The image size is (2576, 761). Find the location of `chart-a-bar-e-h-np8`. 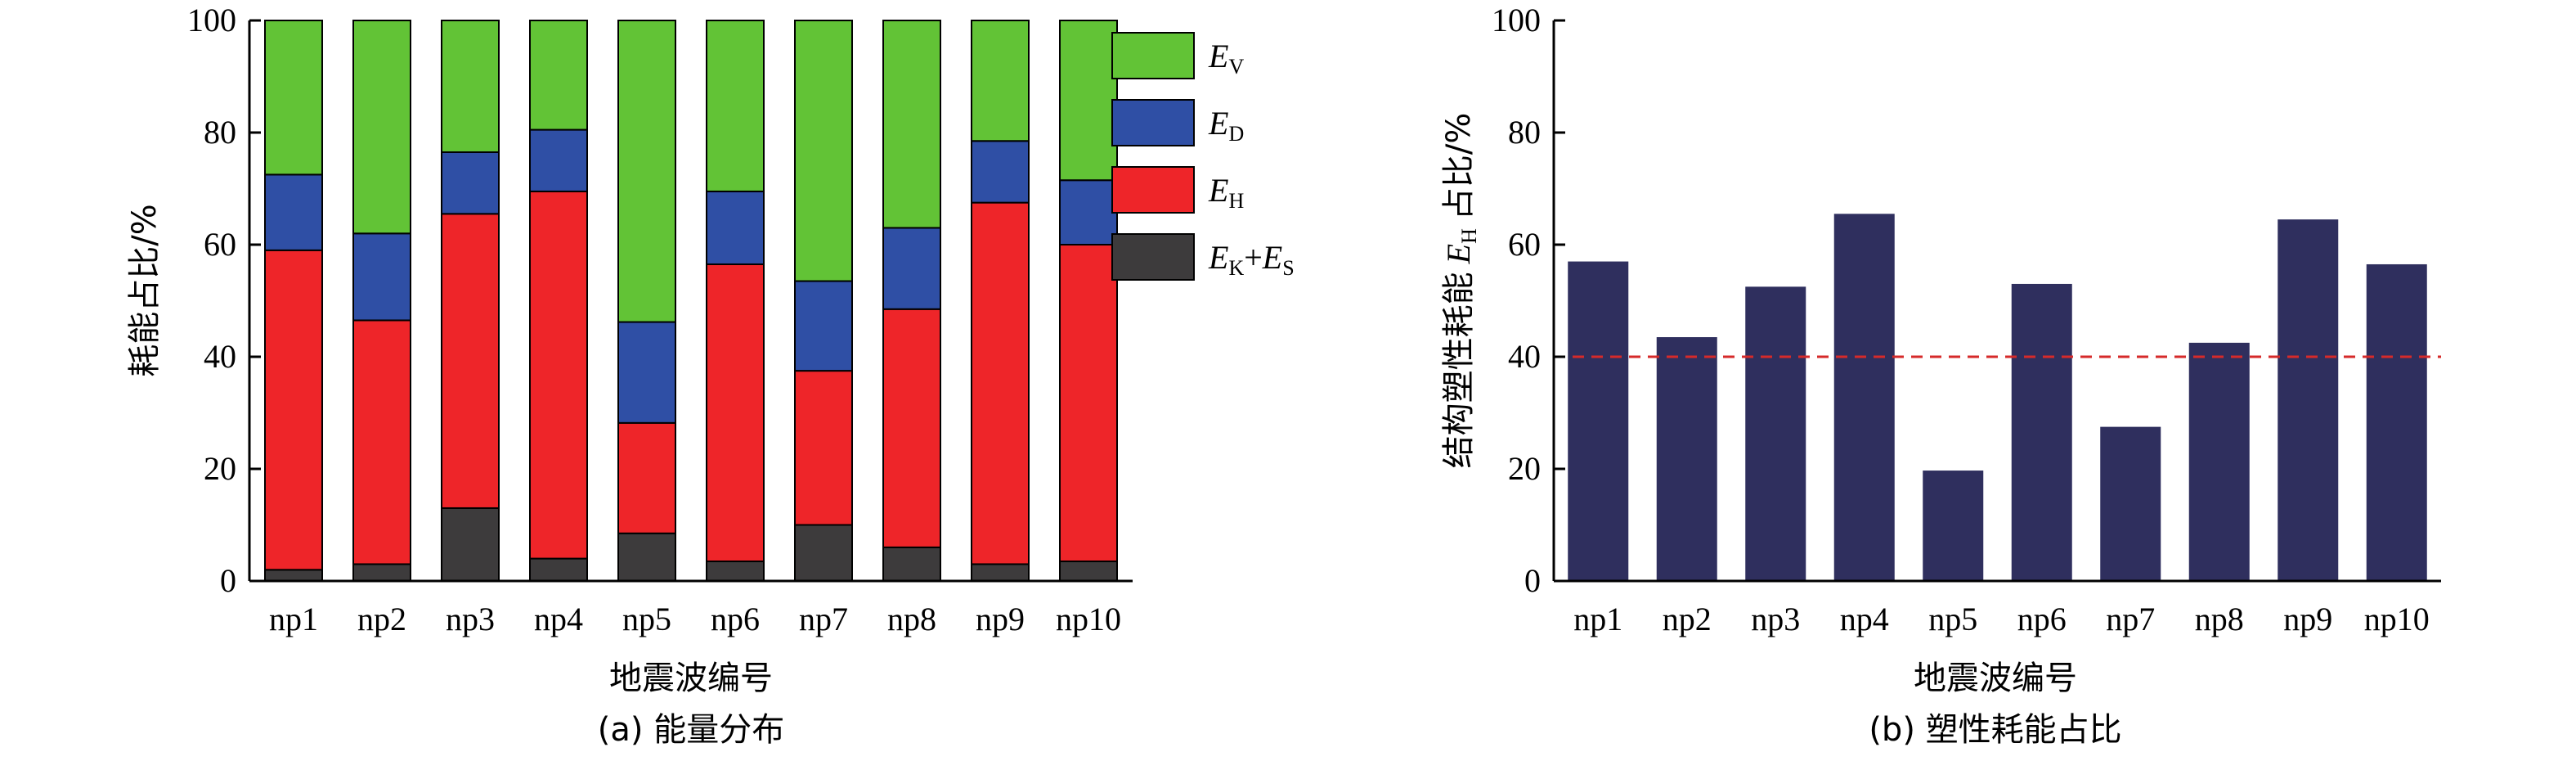

chart-a-bar-e-h-np8 is located at coordinates (911, 428).